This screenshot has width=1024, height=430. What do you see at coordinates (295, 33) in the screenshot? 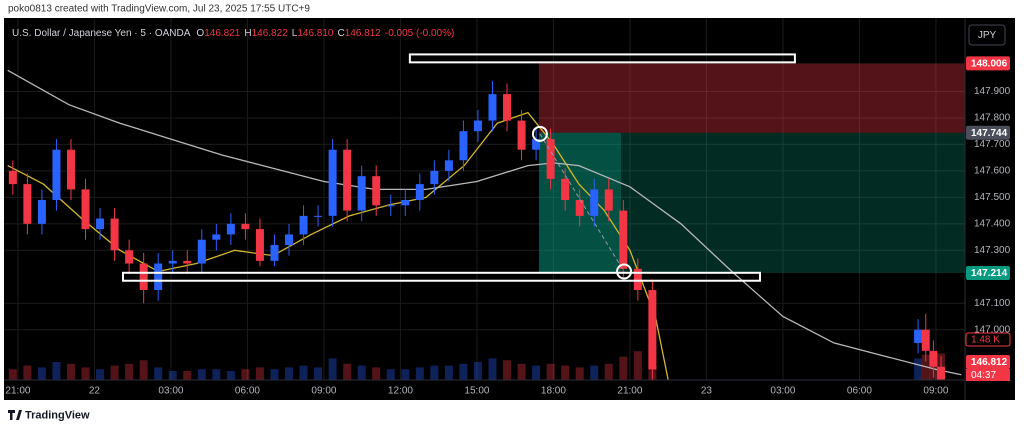
I see `ohlc-key: L` at bounding box center [295, 33].